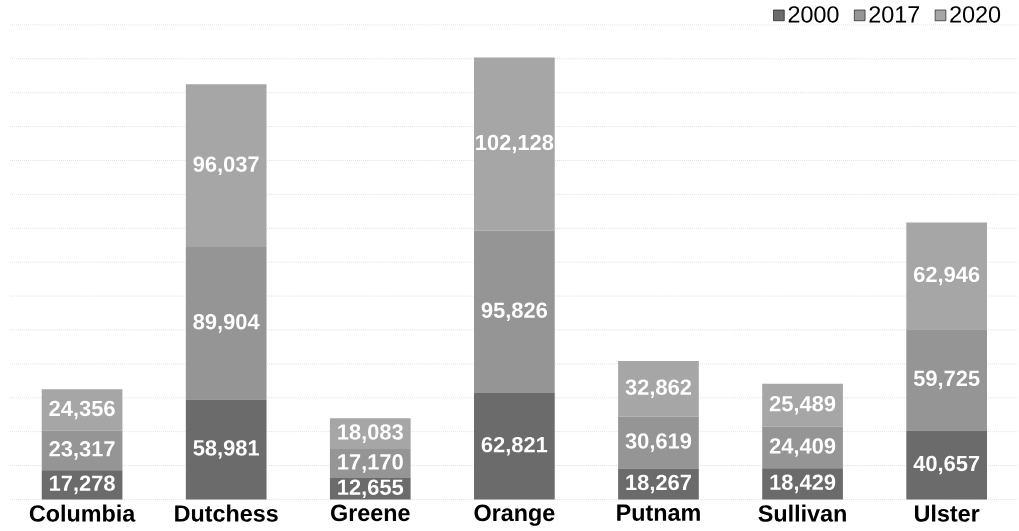 The height and width of the screenshot is (531, 1019). Describe the element at coordinates (82, 485) in the screenshot. I see `data-label: 17,278` at that location.